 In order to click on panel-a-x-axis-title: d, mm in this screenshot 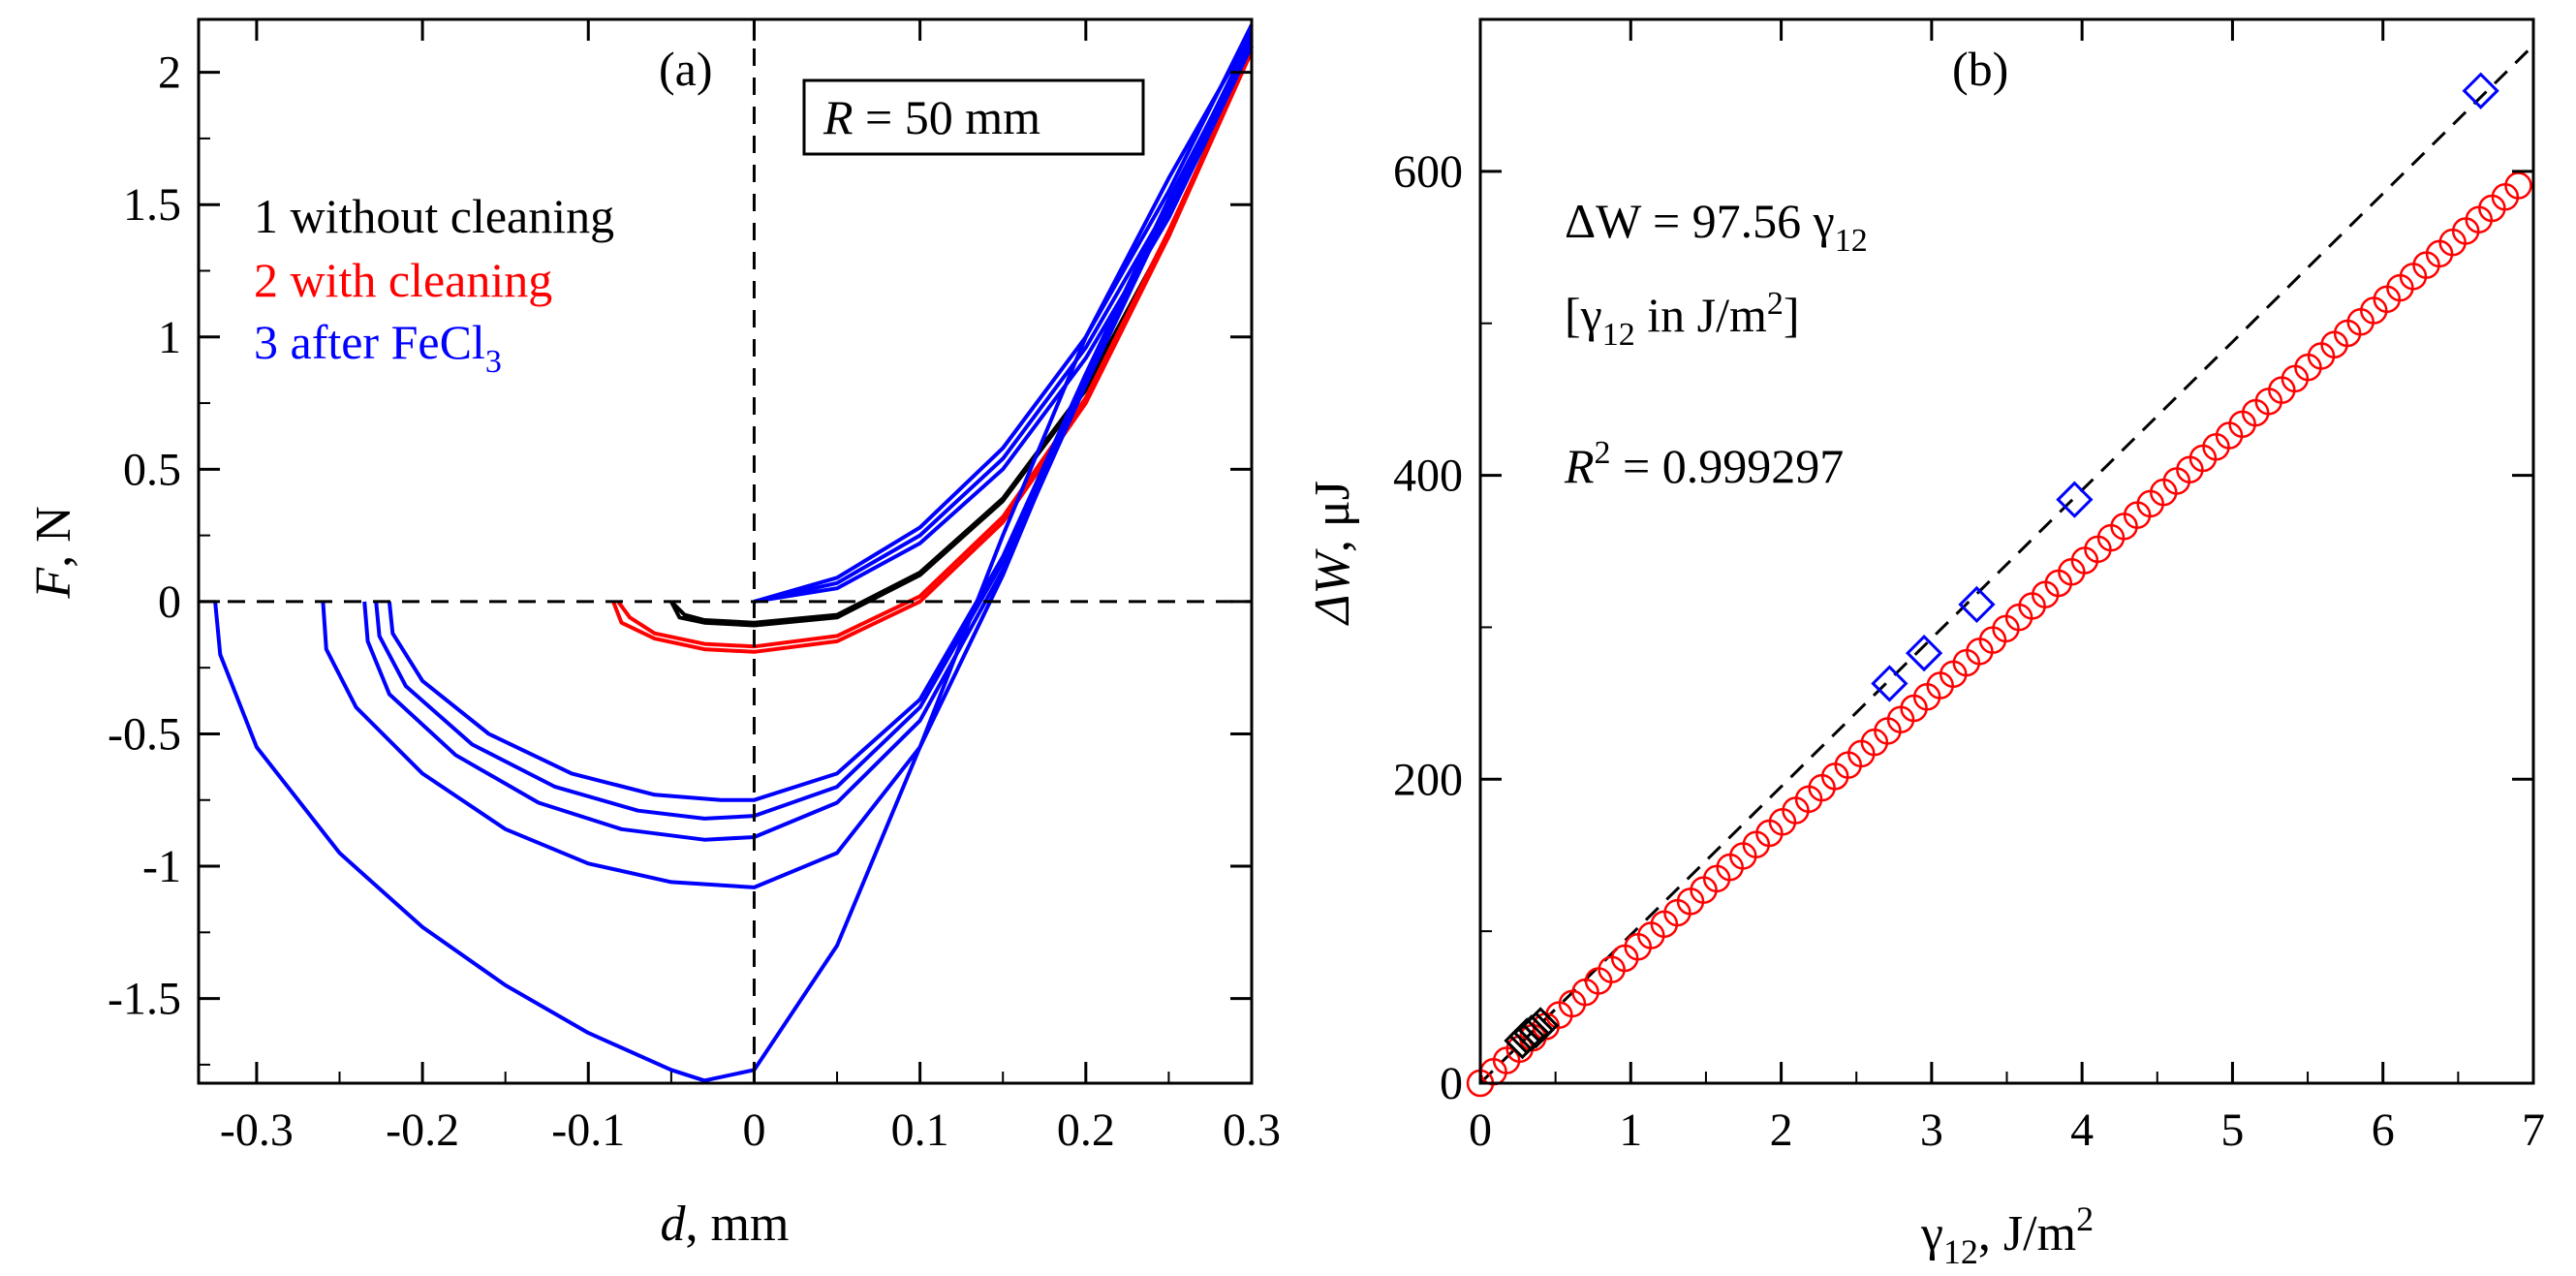, I will do `click(725, 1224)`.